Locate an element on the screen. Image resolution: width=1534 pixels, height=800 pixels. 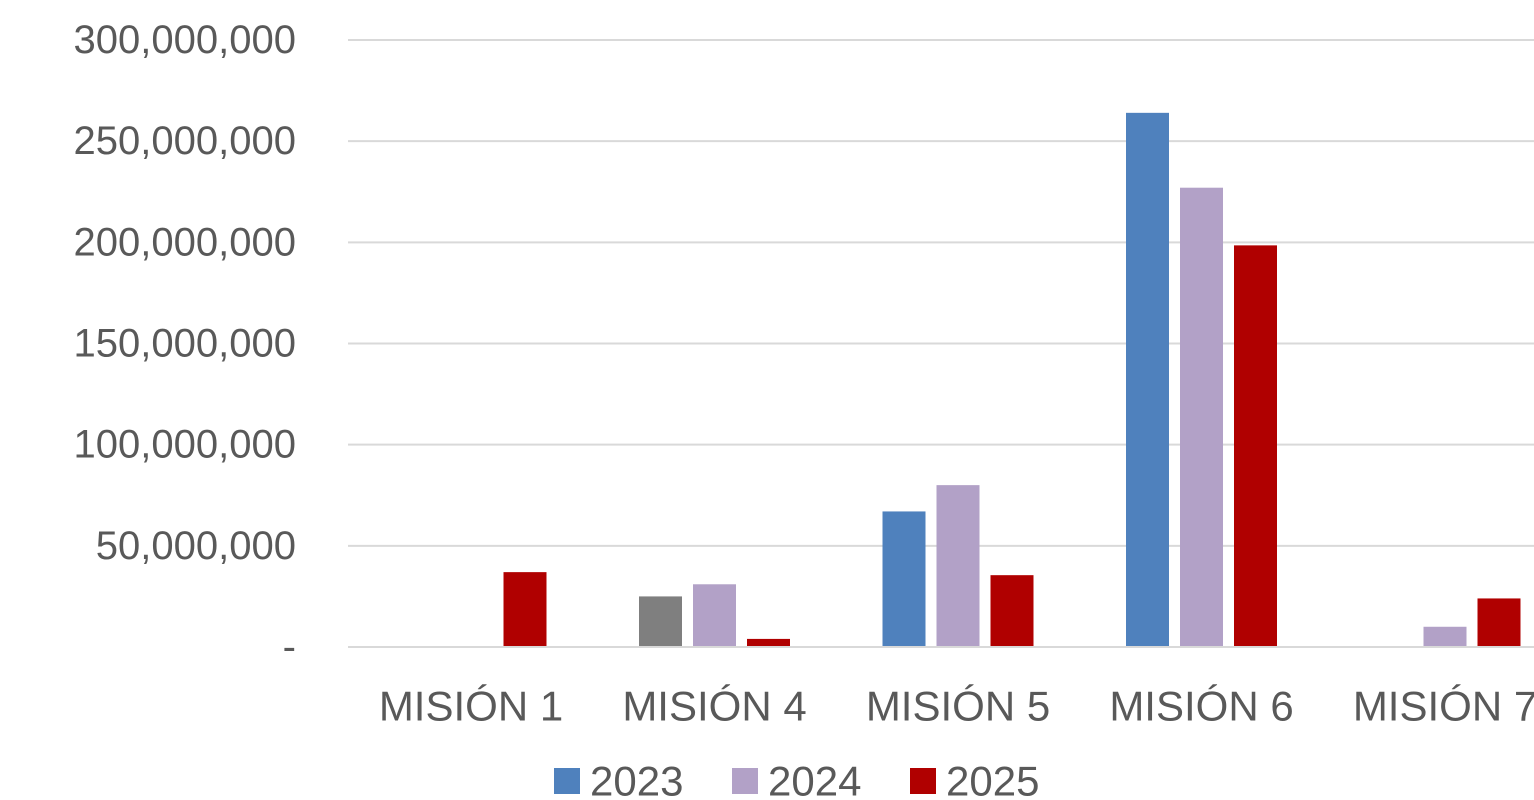
y-tick-label: 200,000,000 is located at coordinates (185, 242).